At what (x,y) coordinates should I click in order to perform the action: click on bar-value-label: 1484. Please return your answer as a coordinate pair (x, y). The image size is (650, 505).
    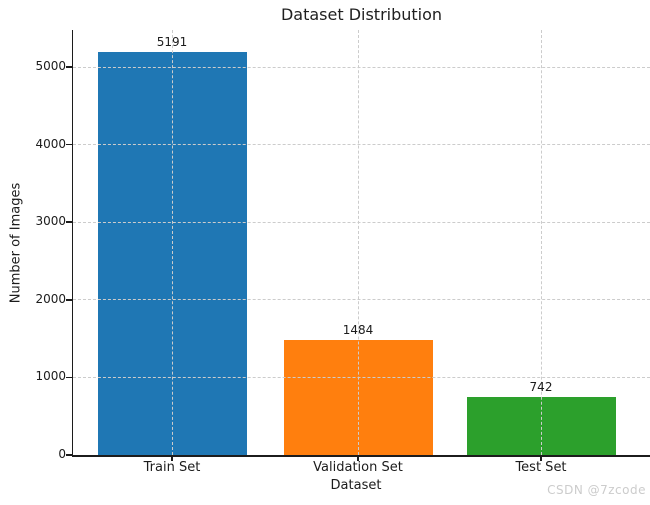
    Looking at the image, I should click on (358, 329).